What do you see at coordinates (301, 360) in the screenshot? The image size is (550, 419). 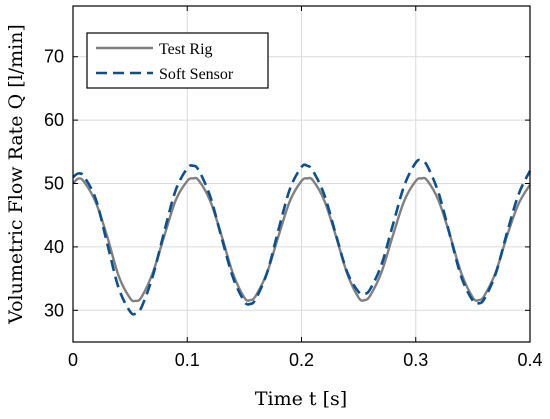 I see `x-tick-label: 0.2` at bounding box center [301, 360].